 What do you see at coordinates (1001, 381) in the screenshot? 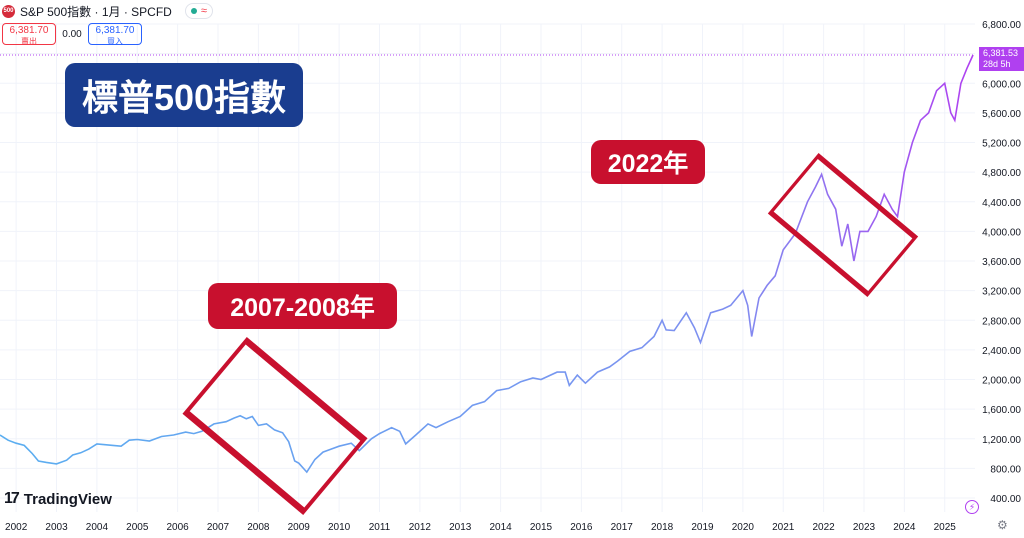
I see `y-tick-label: 2,000.00` at bounding box center [1001, 381].